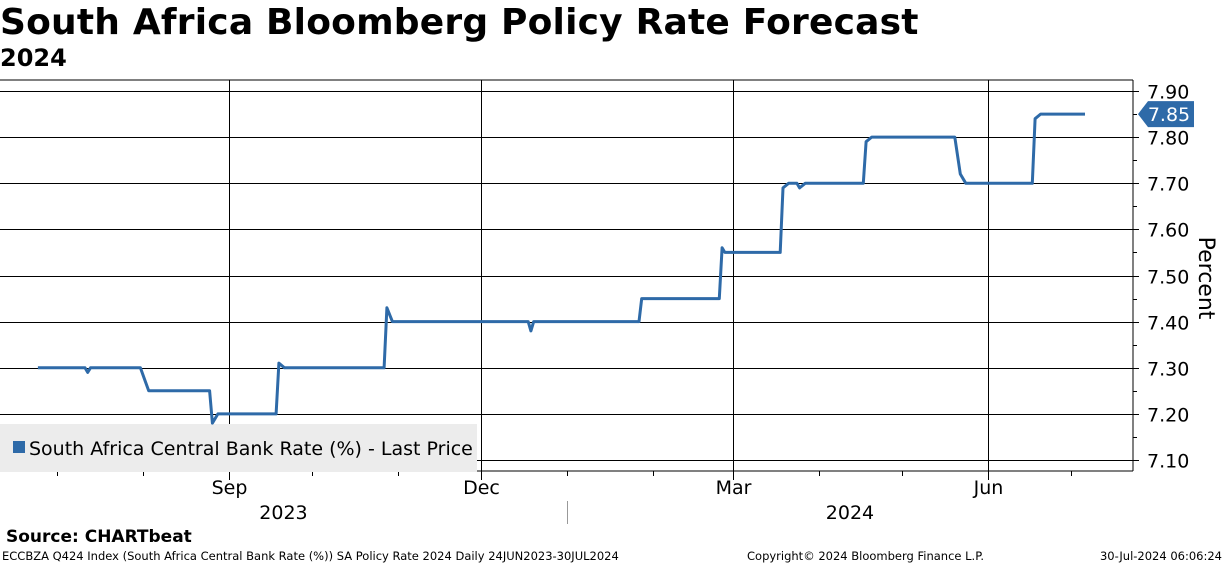 The height and width of the screenshot is (566, 1224). I want to click on y-tick-label: 7.30, so click(1168, 370).